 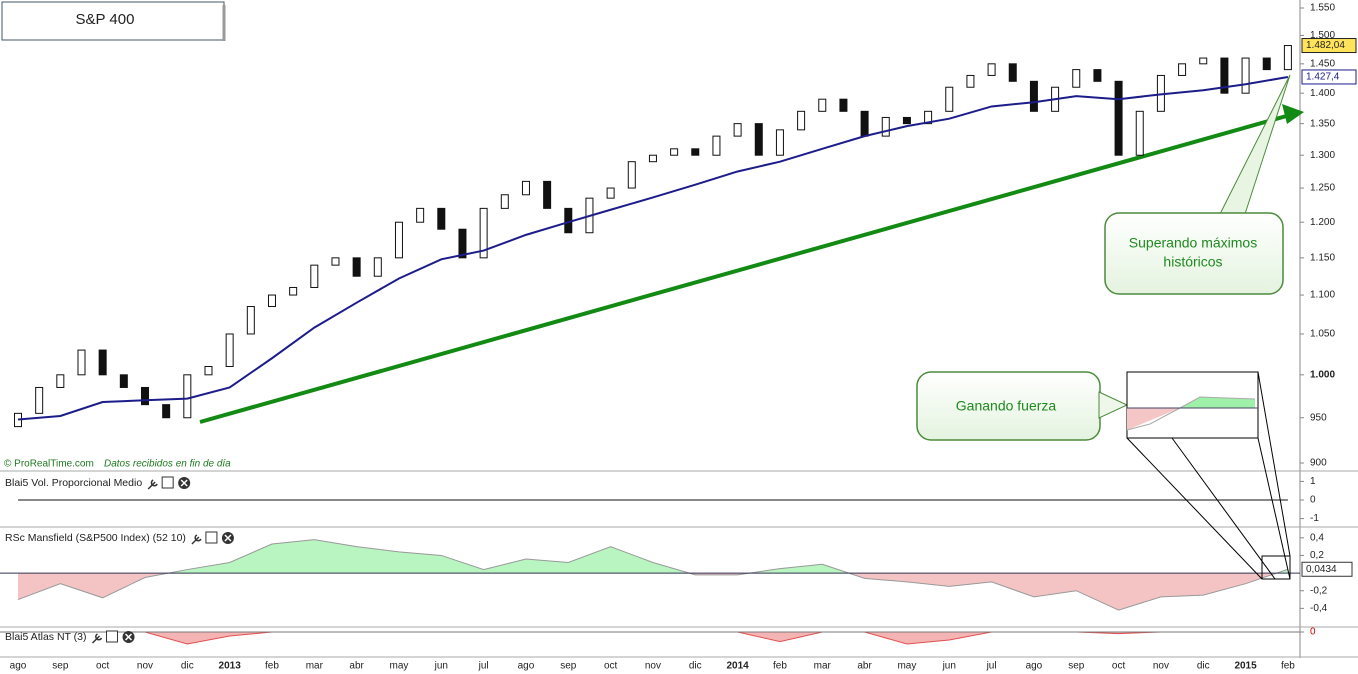 What do you see at coordinates (1197, 184) in the screenshot?
I see `callout-top` at bounding box center [1197, 184].